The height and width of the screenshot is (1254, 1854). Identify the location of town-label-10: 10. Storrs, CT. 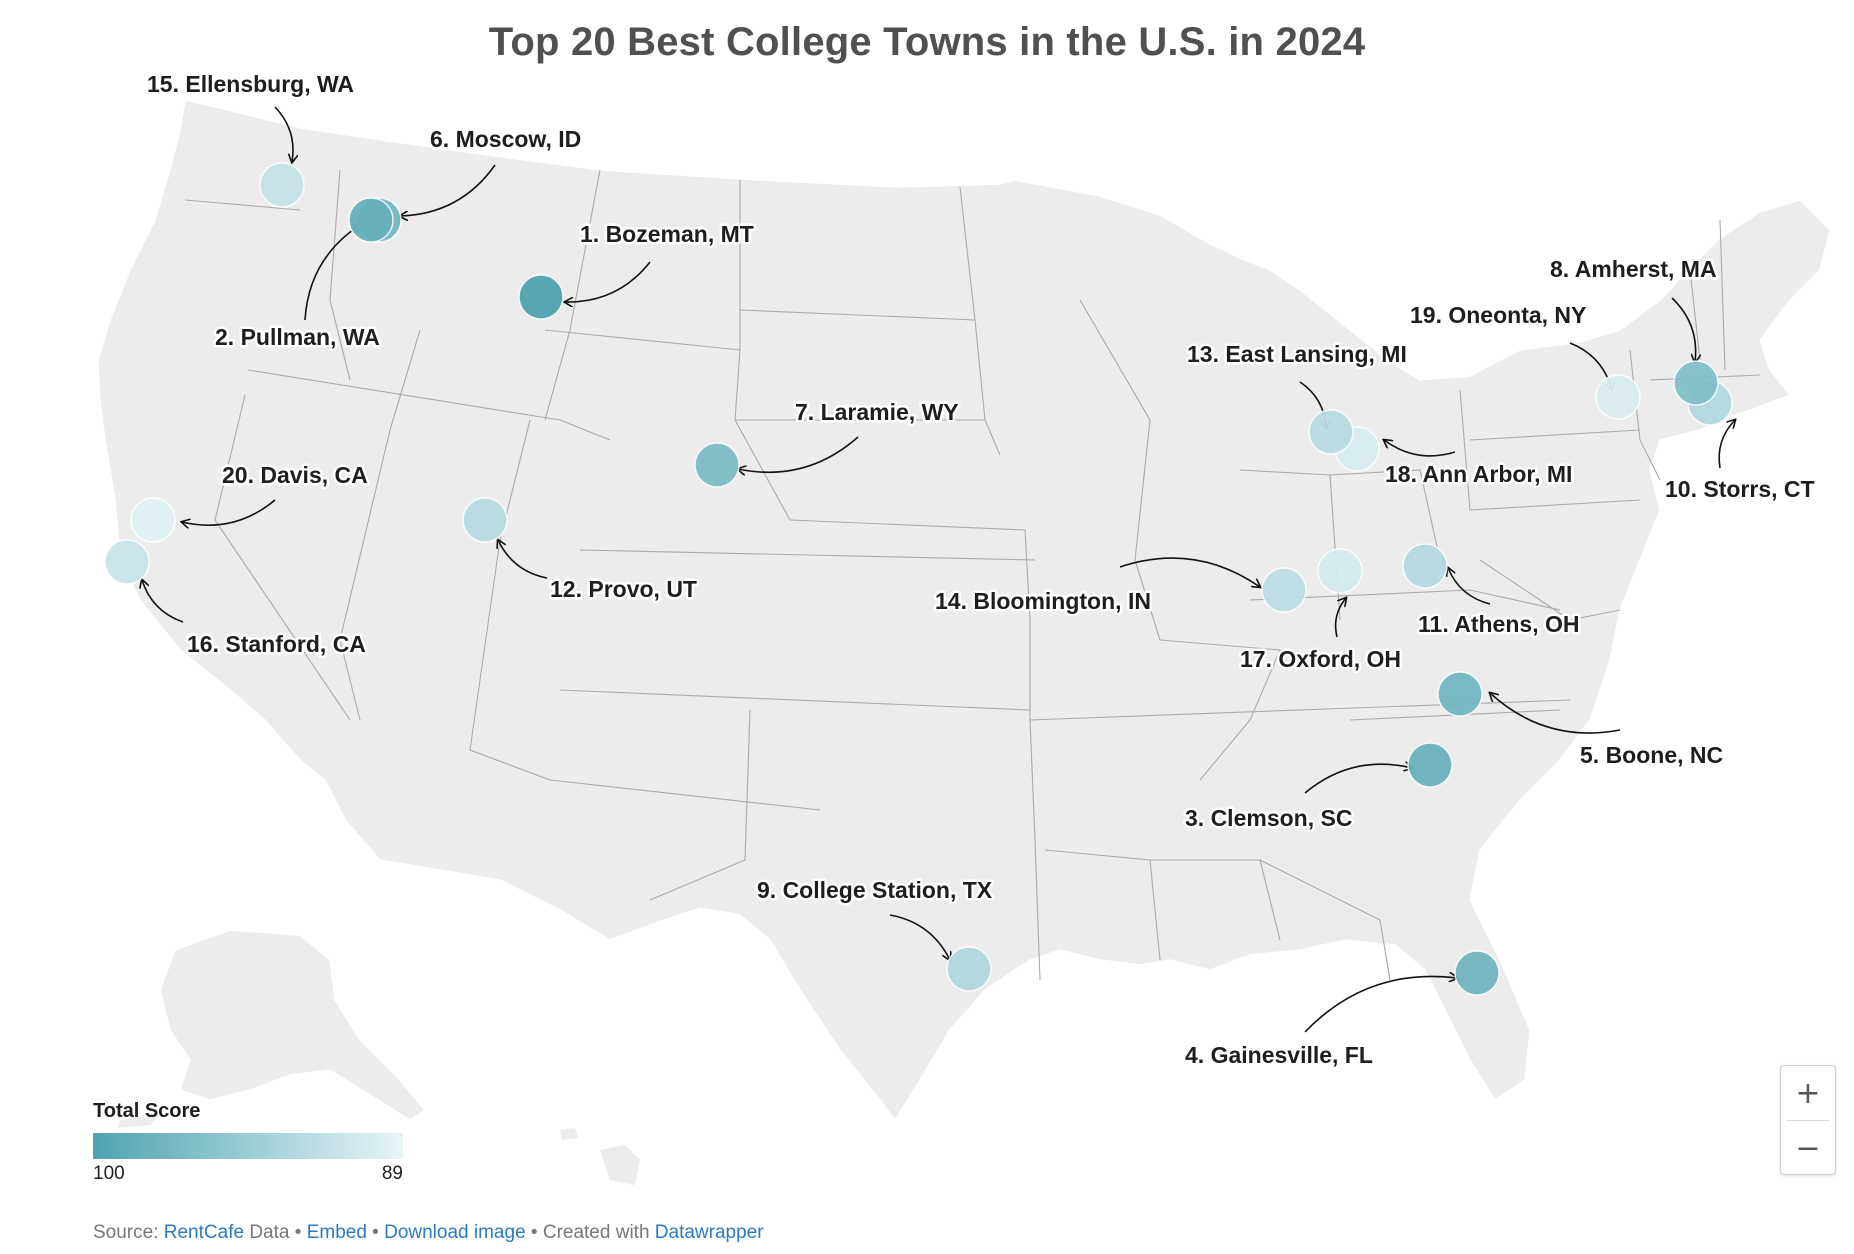
(1740, 489).